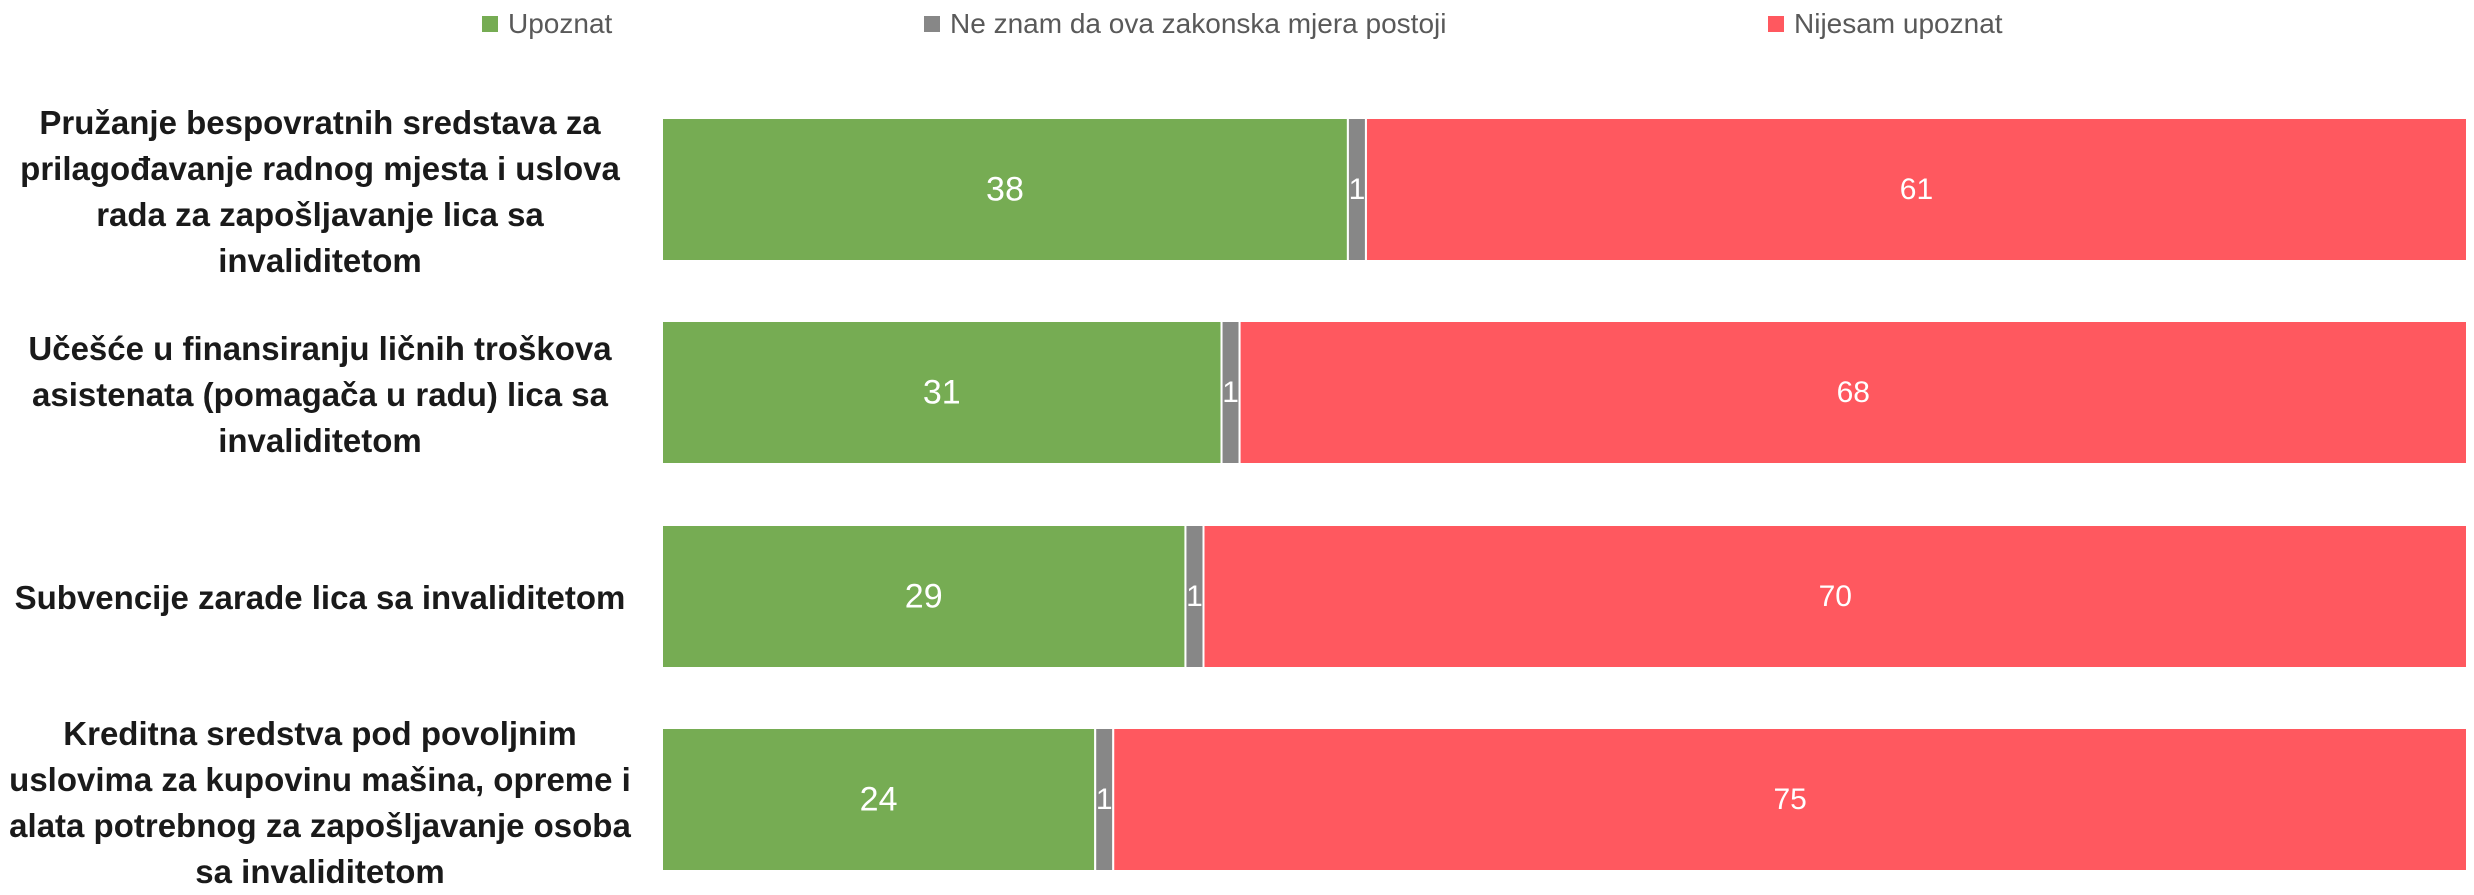 Image resolution: width=2474 pixels, height=895 pixels. What do you see at coordinates (924, 597) in the screenshot?
I see `data-label-upoznat-3: 29` at bounding box center [924, 597].